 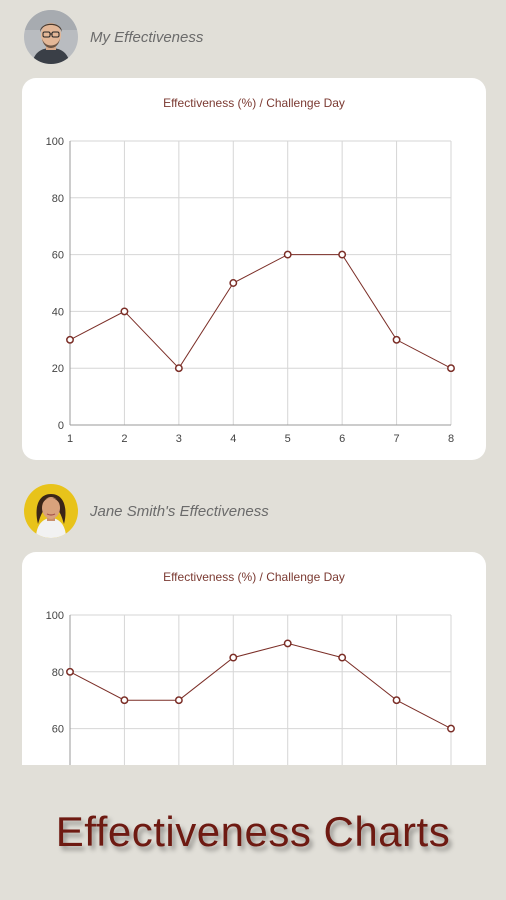 I want to click on x-tick-label: 1, so click(x=70, y=439).